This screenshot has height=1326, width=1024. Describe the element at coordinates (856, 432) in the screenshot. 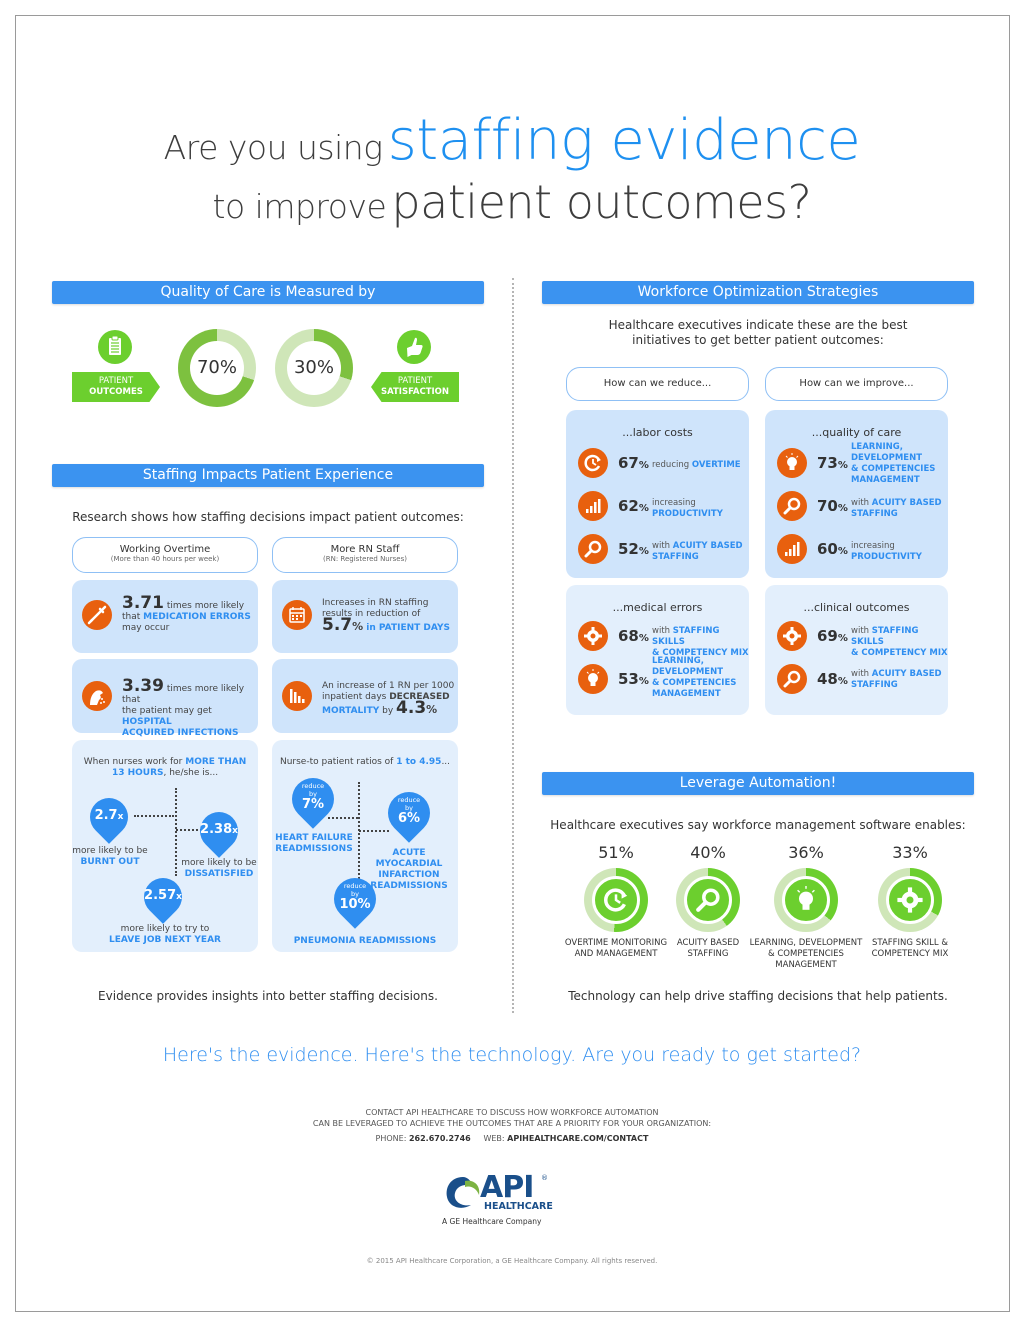

I see `card-title: ...quality of care` at that location.